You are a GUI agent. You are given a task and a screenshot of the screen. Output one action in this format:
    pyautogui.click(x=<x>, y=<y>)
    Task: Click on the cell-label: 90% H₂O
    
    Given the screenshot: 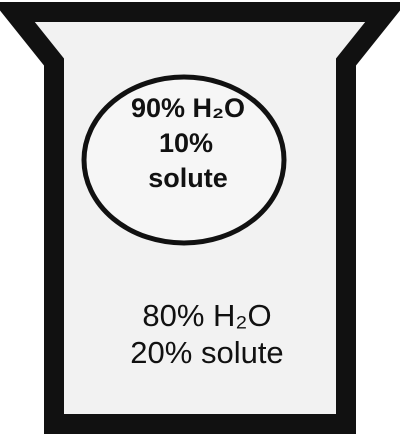 What is the action you would take?
    pyautogui.click(x=188, y=108)
    